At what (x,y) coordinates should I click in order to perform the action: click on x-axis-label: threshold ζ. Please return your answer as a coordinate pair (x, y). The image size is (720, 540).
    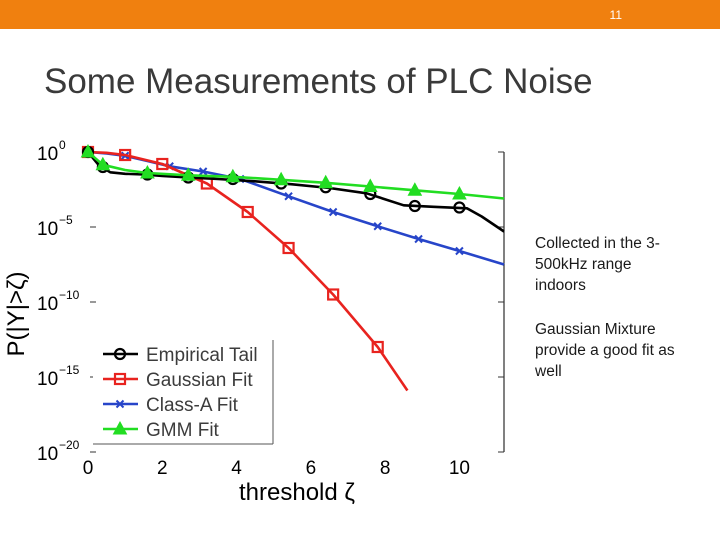
    Looking at the image, I should click on (297, 492).